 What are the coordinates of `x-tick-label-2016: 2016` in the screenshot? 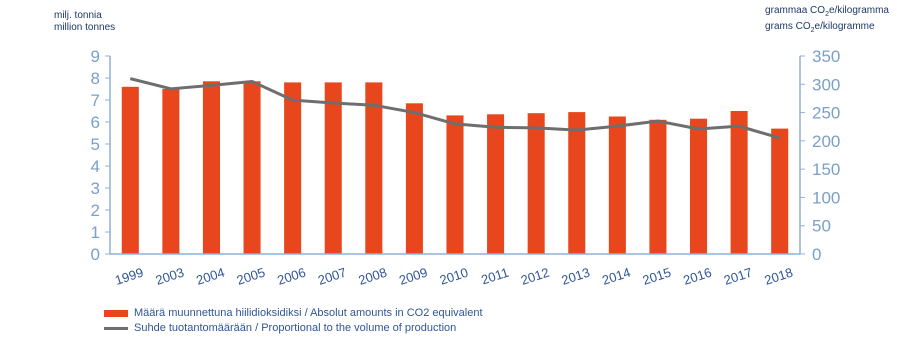 It's located at (697, 276).